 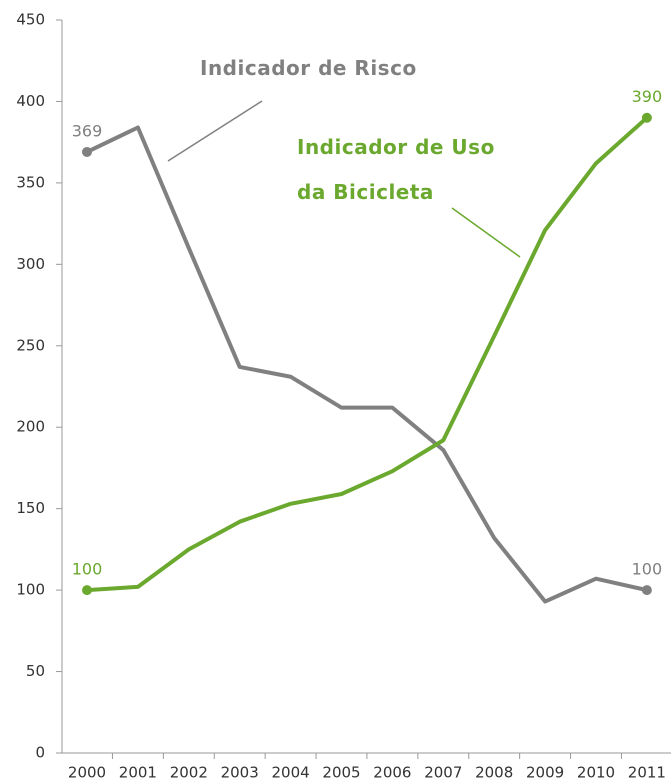 What do you see at coordinates (647, 773) in the screenshot?
I see `x-tick-label: 2011` at bounding box center [647, 773].